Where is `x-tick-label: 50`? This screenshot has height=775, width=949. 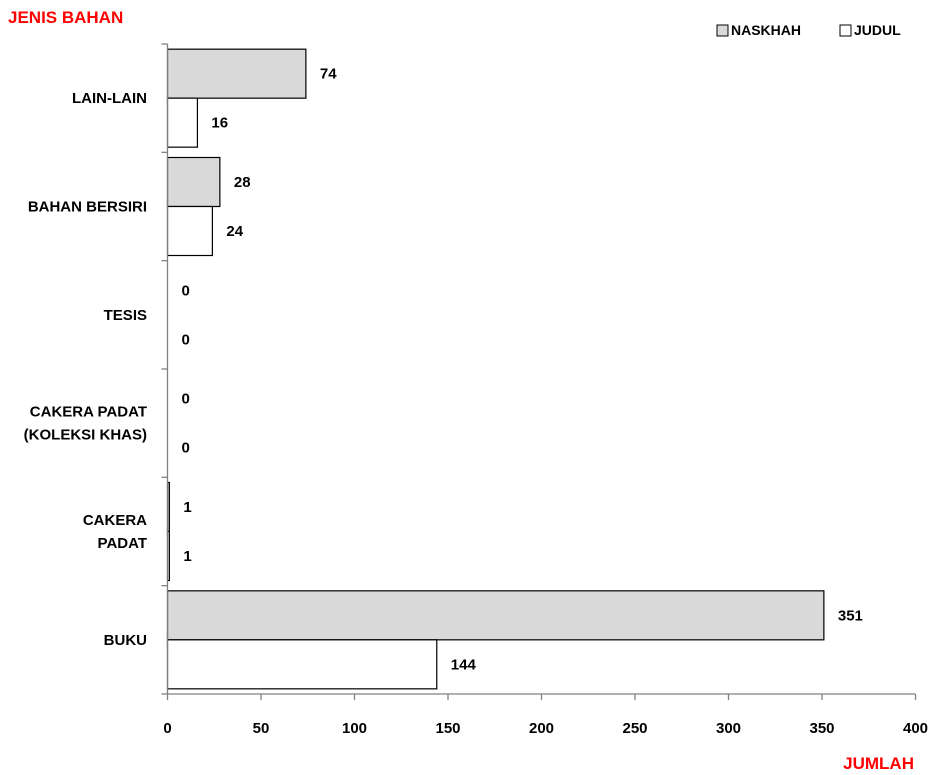
x-tick-label: 50 is located at coordinates (261, 728).